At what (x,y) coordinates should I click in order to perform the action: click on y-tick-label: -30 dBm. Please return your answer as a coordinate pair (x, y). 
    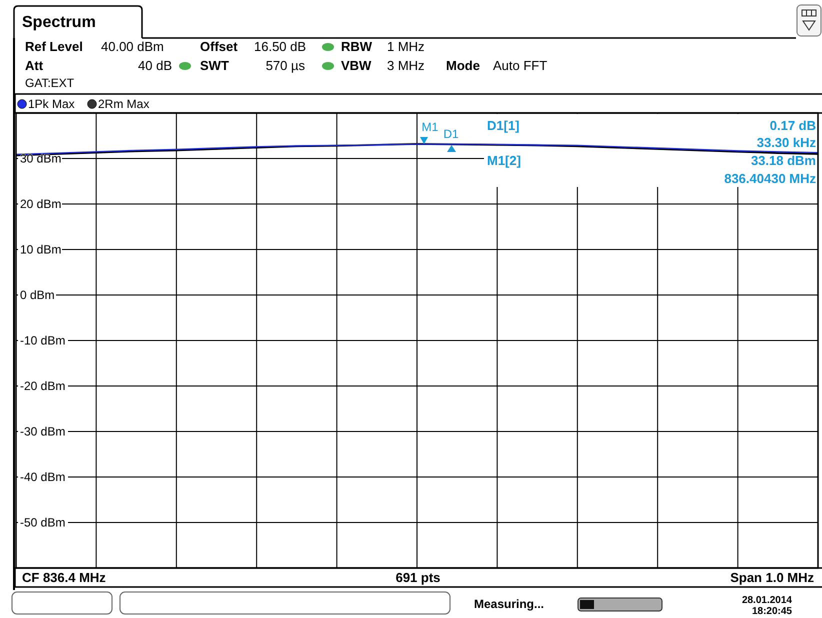
    Looking at the image, I should click on (43, 431).